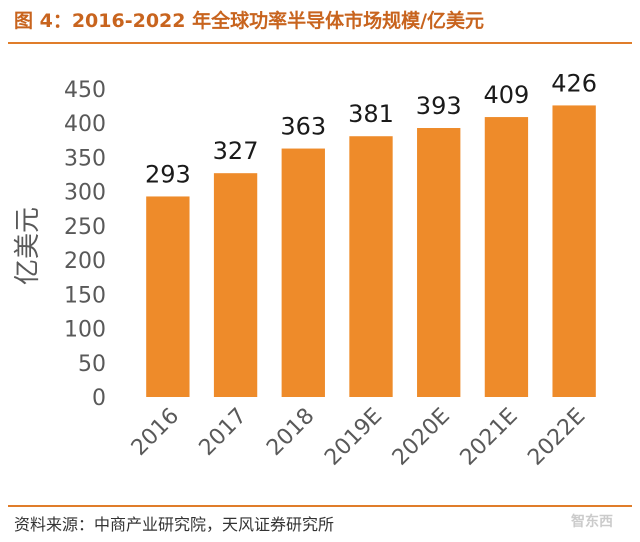 This screenshot has height=542, width=640. I want to click on y-tick-label: 50, so click(92, 364).